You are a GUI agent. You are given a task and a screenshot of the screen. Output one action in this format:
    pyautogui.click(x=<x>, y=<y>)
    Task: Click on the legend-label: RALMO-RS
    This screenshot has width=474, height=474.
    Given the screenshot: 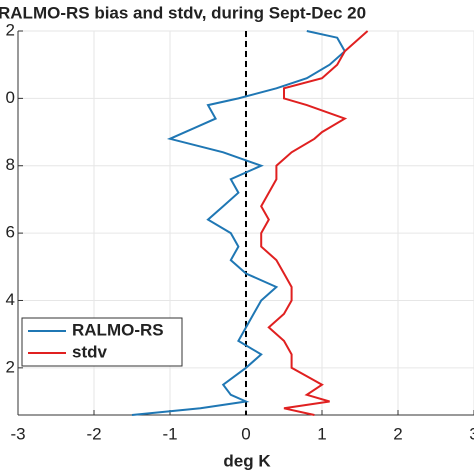 What is the action you would take?
    pyautogui.click(x=118, y=329)
    